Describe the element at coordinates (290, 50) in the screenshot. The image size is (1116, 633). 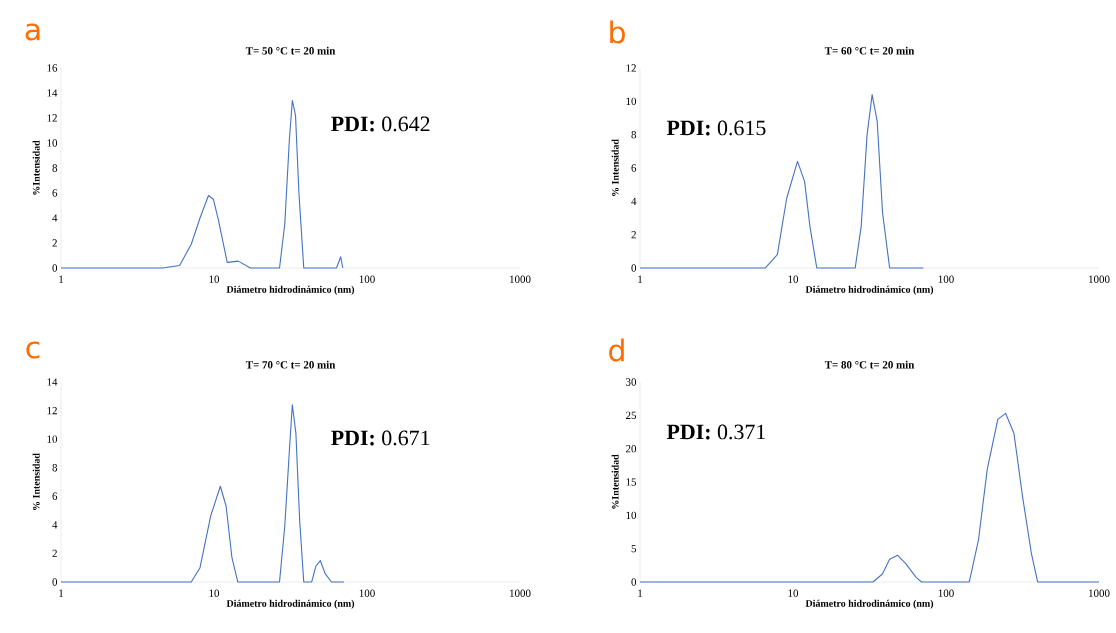
I see `chart-title: T= 50 °C t= 20 min` at that location.